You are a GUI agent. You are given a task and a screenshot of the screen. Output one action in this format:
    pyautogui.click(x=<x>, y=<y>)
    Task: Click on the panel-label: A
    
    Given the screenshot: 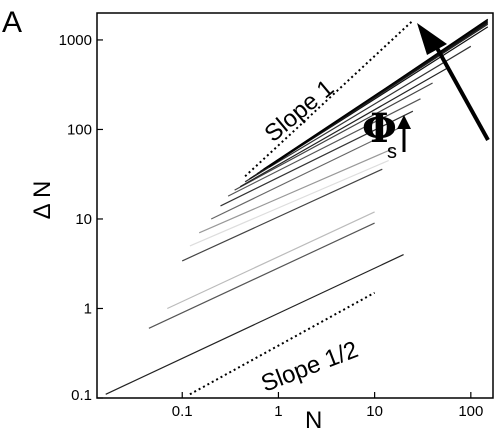 What is the action you would take?
    pyautogui.click(x=12, y=22)
    